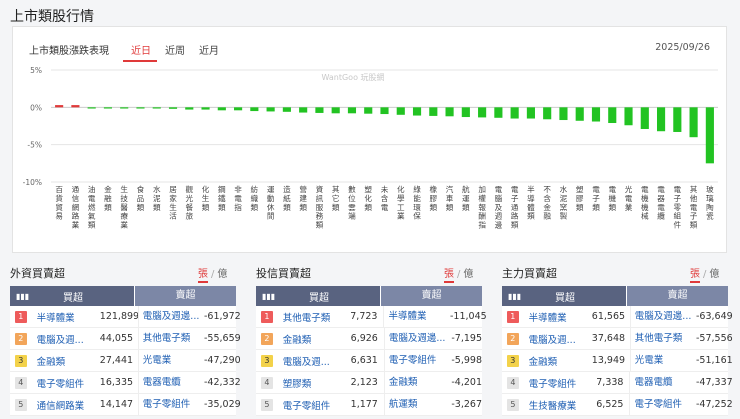 The height and width of the screenshot is (419, 740). Describe the element at coordinates (297, 384) in the screenshot. I see `buy-sector-link: 塑膠類` at that location.